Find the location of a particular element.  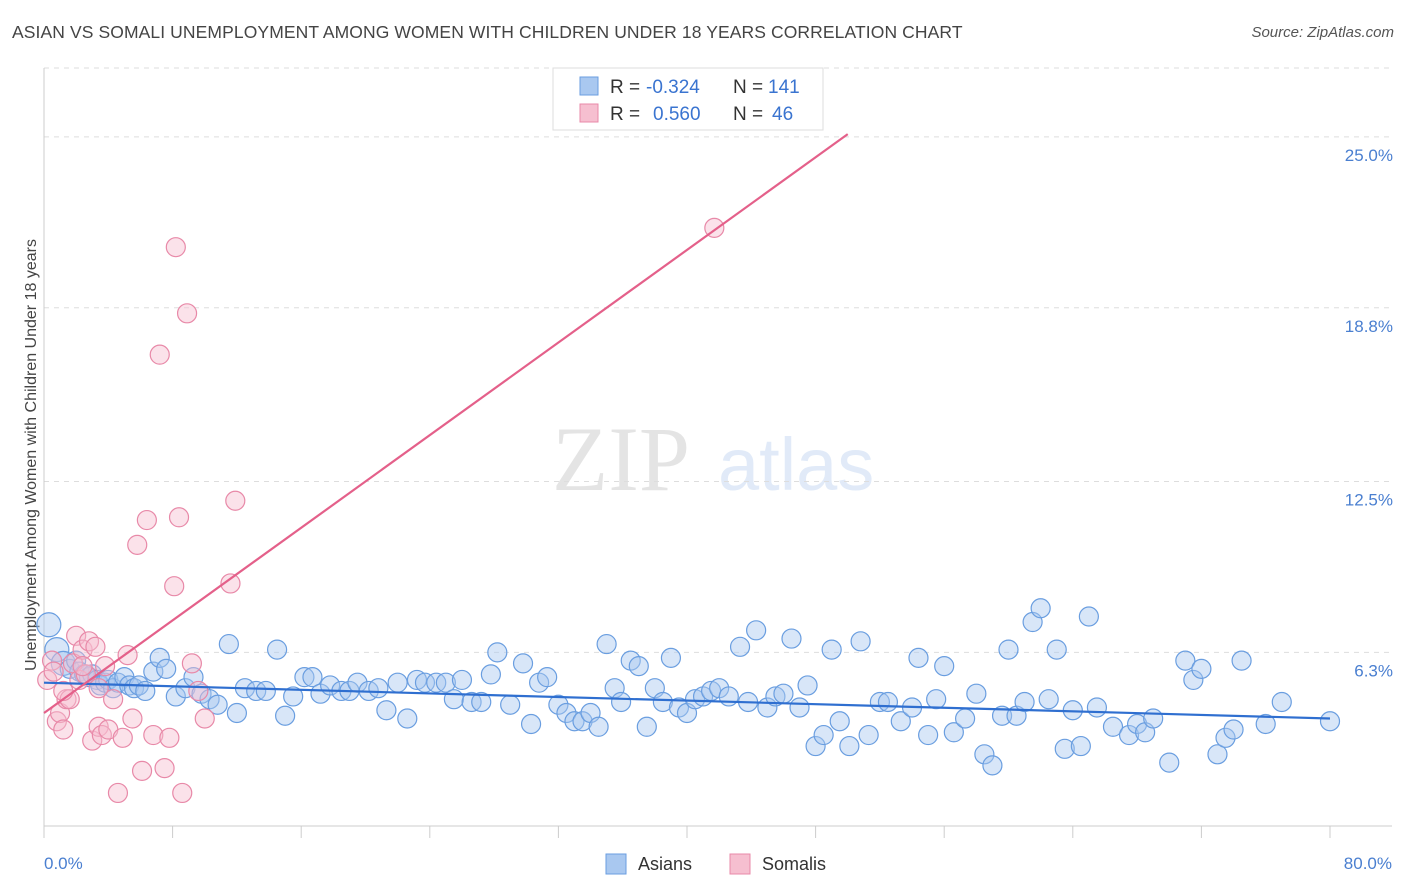

y-tick-label: 18.8% is located at coordinates (1369, 326).